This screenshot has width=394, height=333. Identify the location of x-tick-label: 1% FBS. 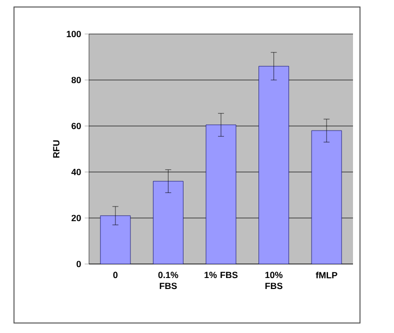
(221, 275).